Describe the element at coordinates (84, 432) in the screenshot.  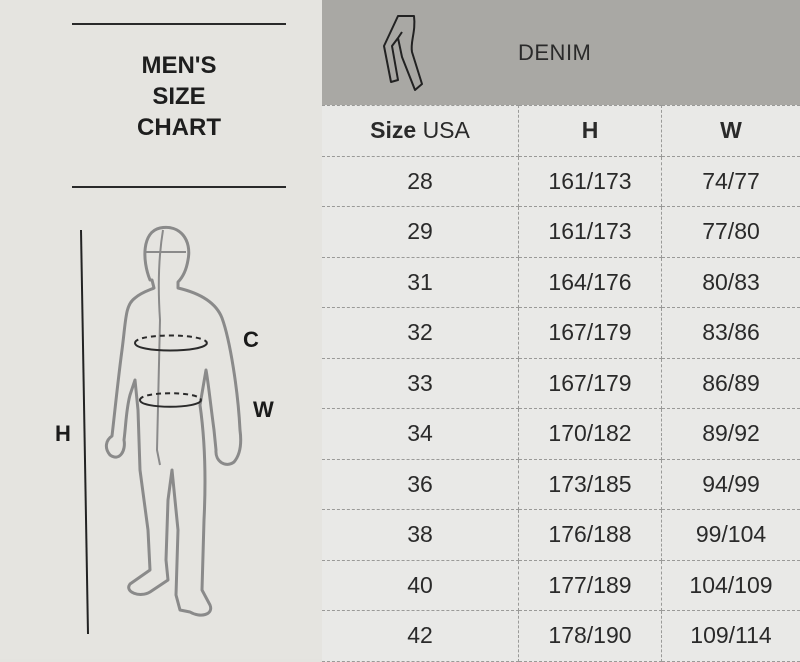
I see `height-line` at that location.